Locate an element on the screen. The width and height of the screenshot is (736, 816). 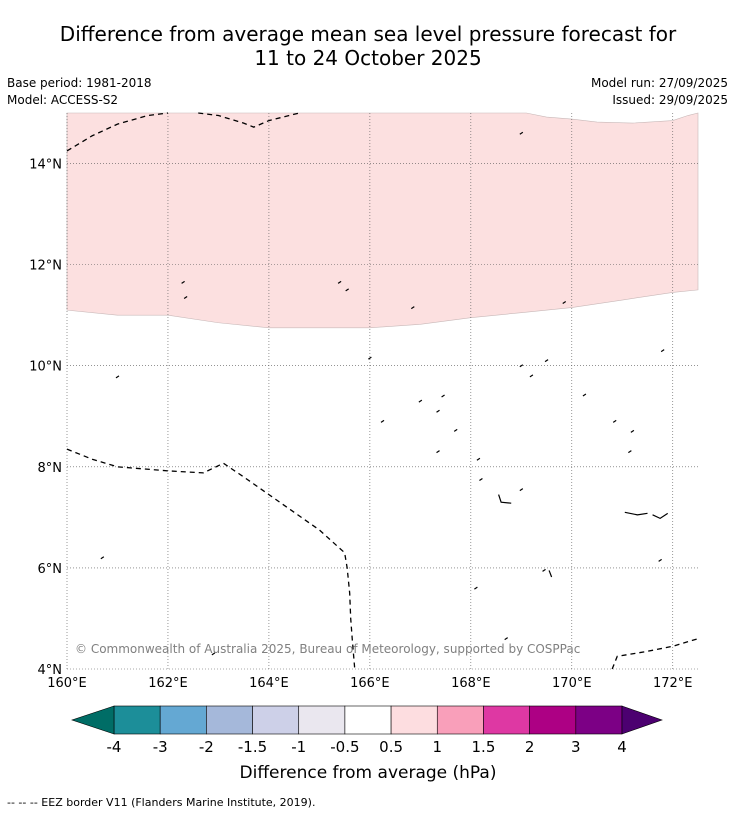
lat-tick-label: 14°N is located at coordinates (45, 165).